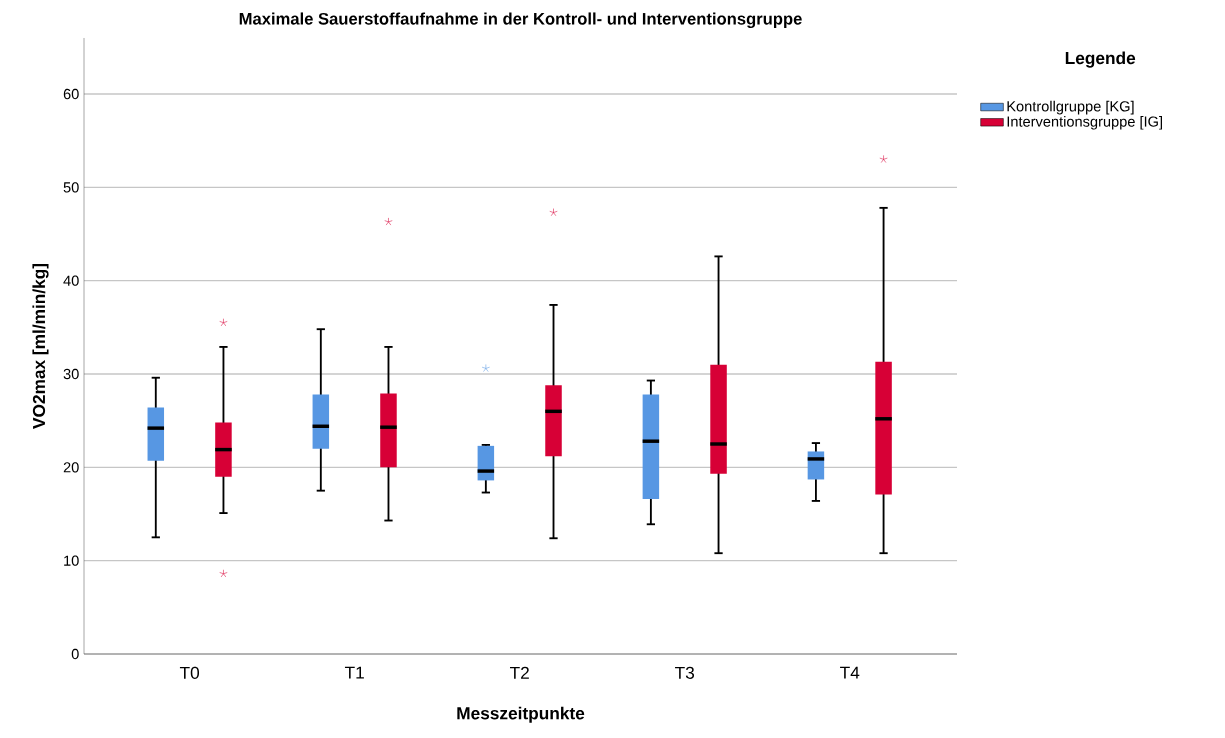  I want to click on y-tick-label: 20, so click(71, 467).